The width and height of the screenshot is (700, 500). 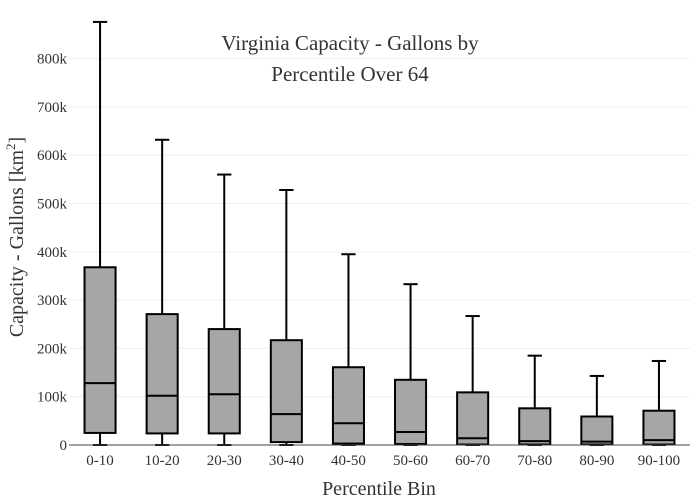 I want to click on y-tick-label: 500k, so click(x=52, y=205).